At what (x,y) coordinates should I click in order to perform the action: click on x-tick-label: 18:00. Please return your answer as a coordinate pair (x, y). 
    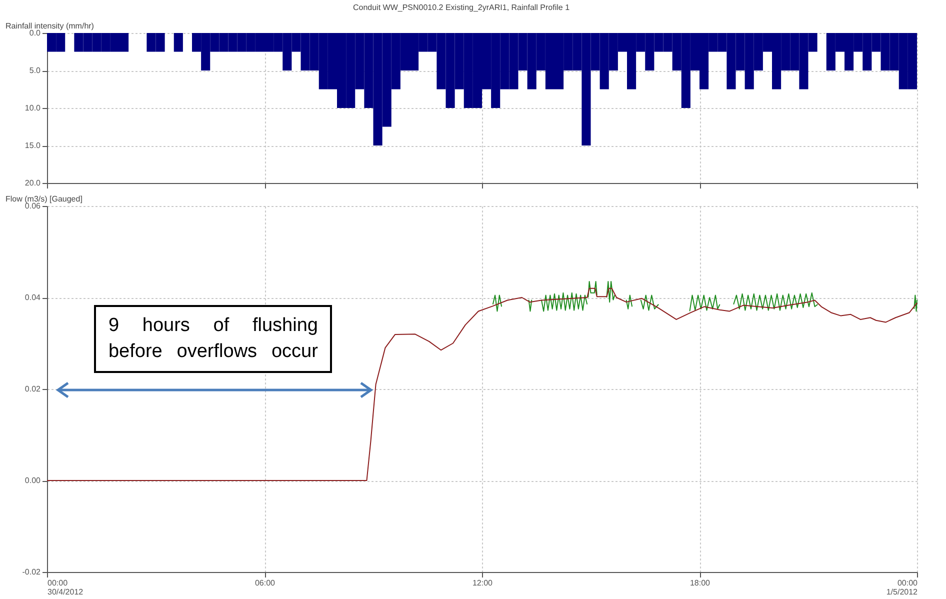
    Looking at the image, I should click on (700, 583).